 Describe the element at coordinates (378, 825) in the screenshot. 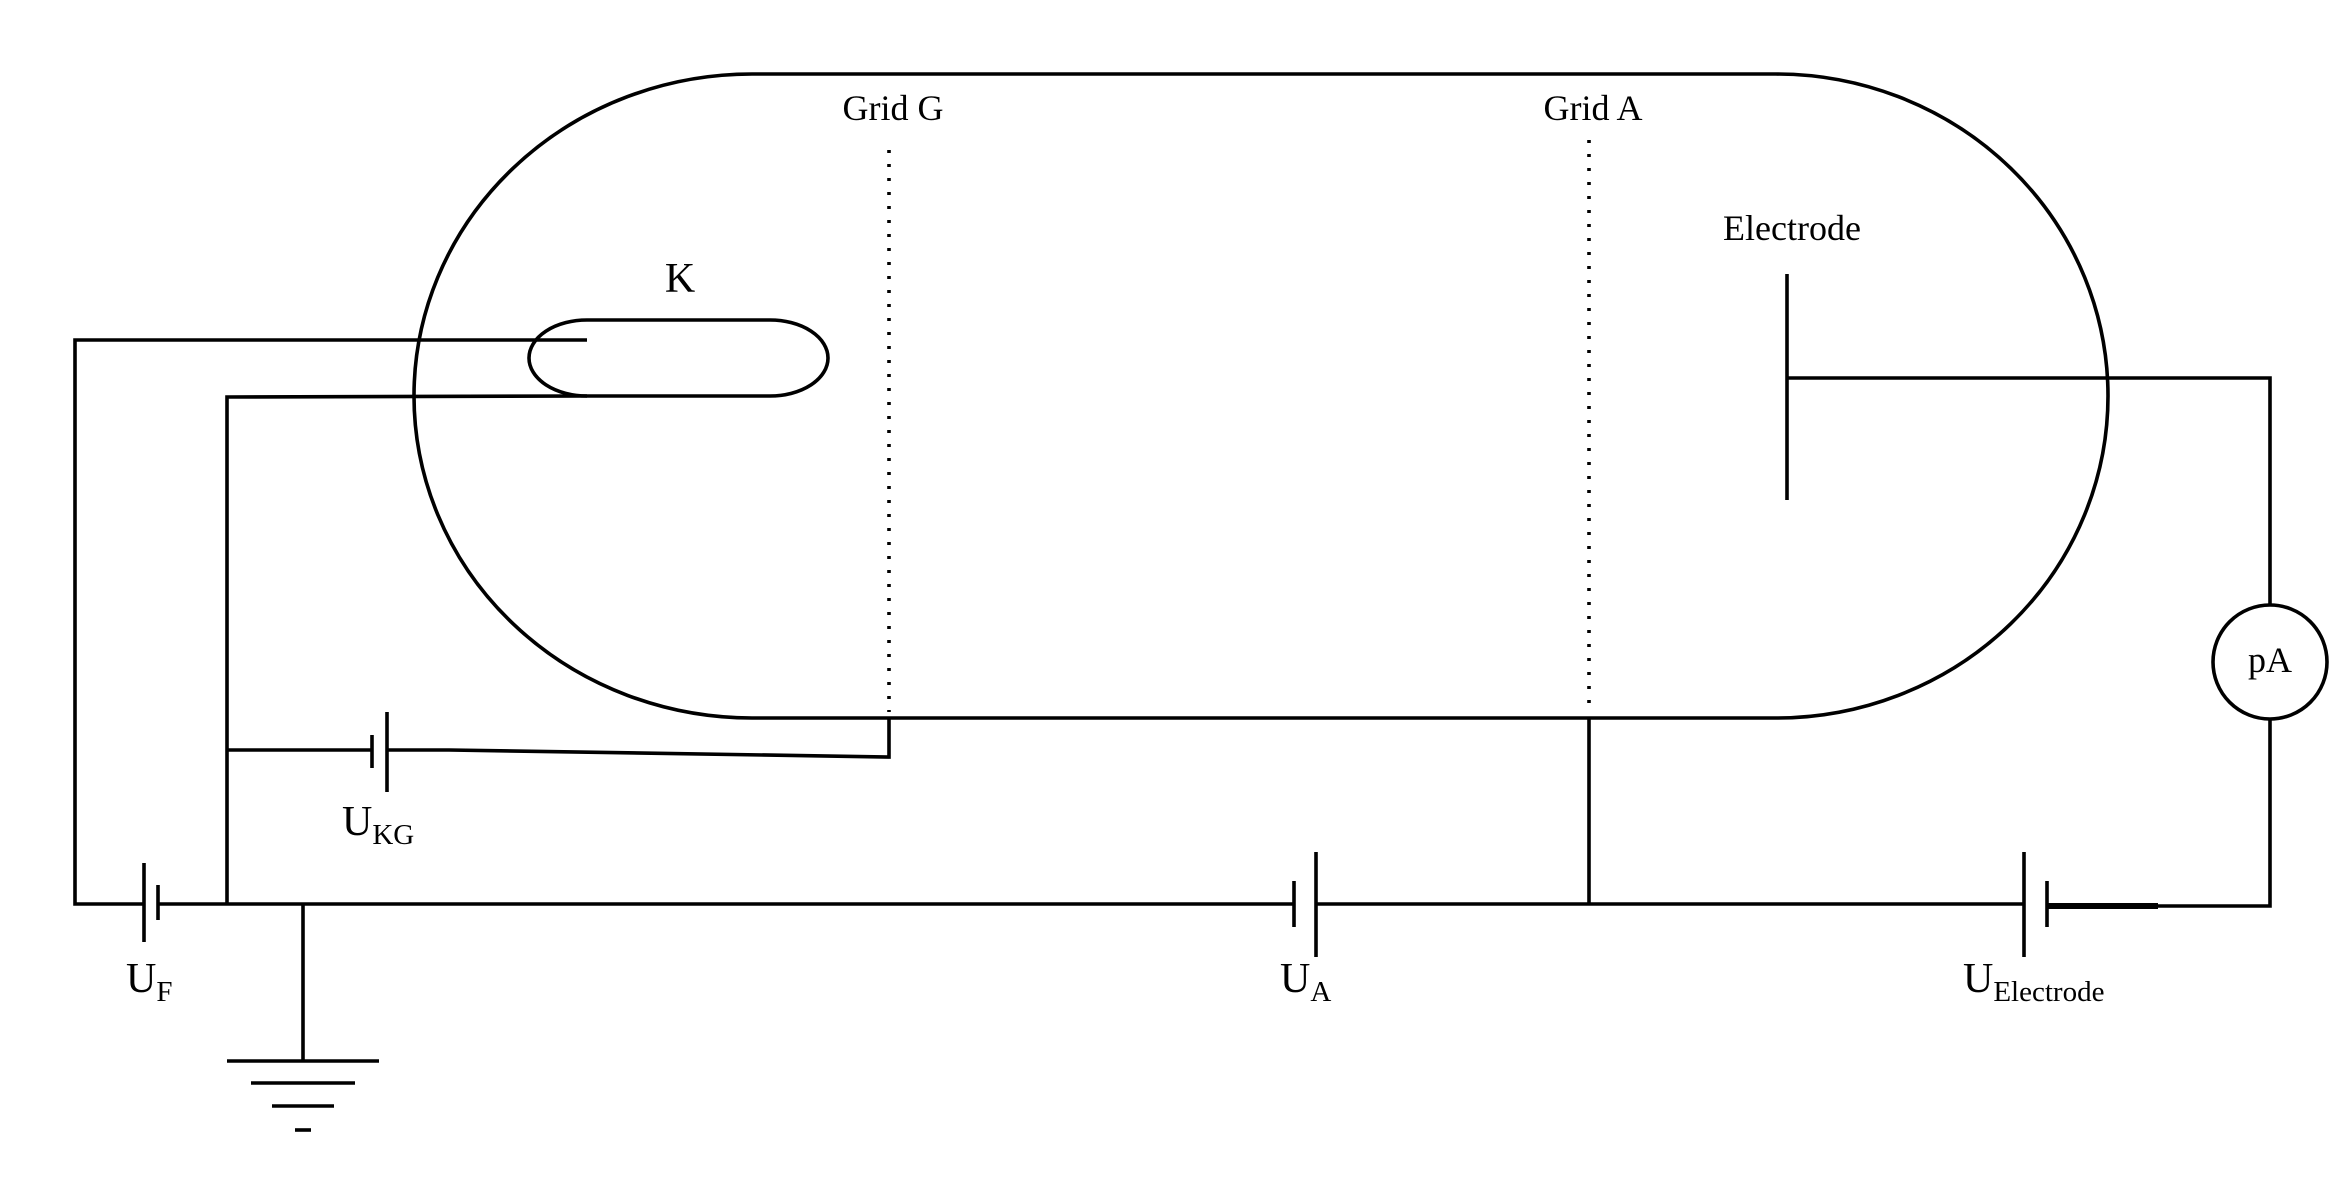

I see `ukg-label: UKG` at that location.